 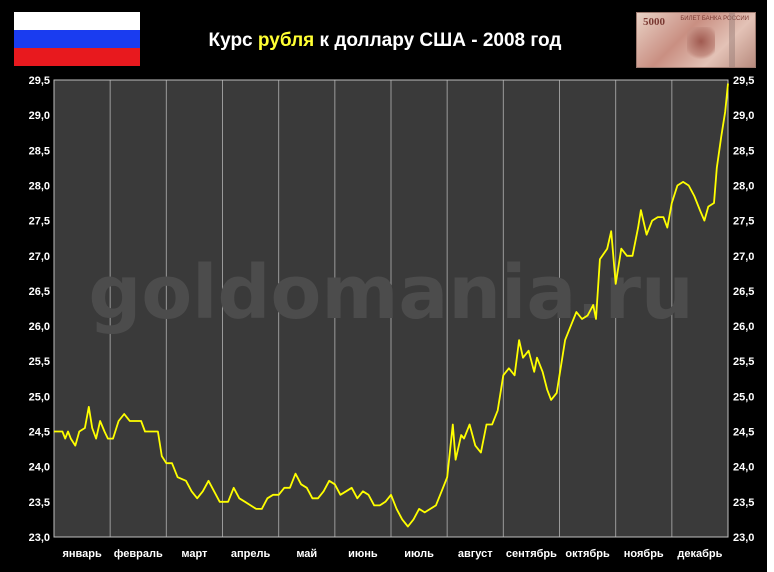 I want to click on x-tick-label: февраль, so click(x=138, y=554).